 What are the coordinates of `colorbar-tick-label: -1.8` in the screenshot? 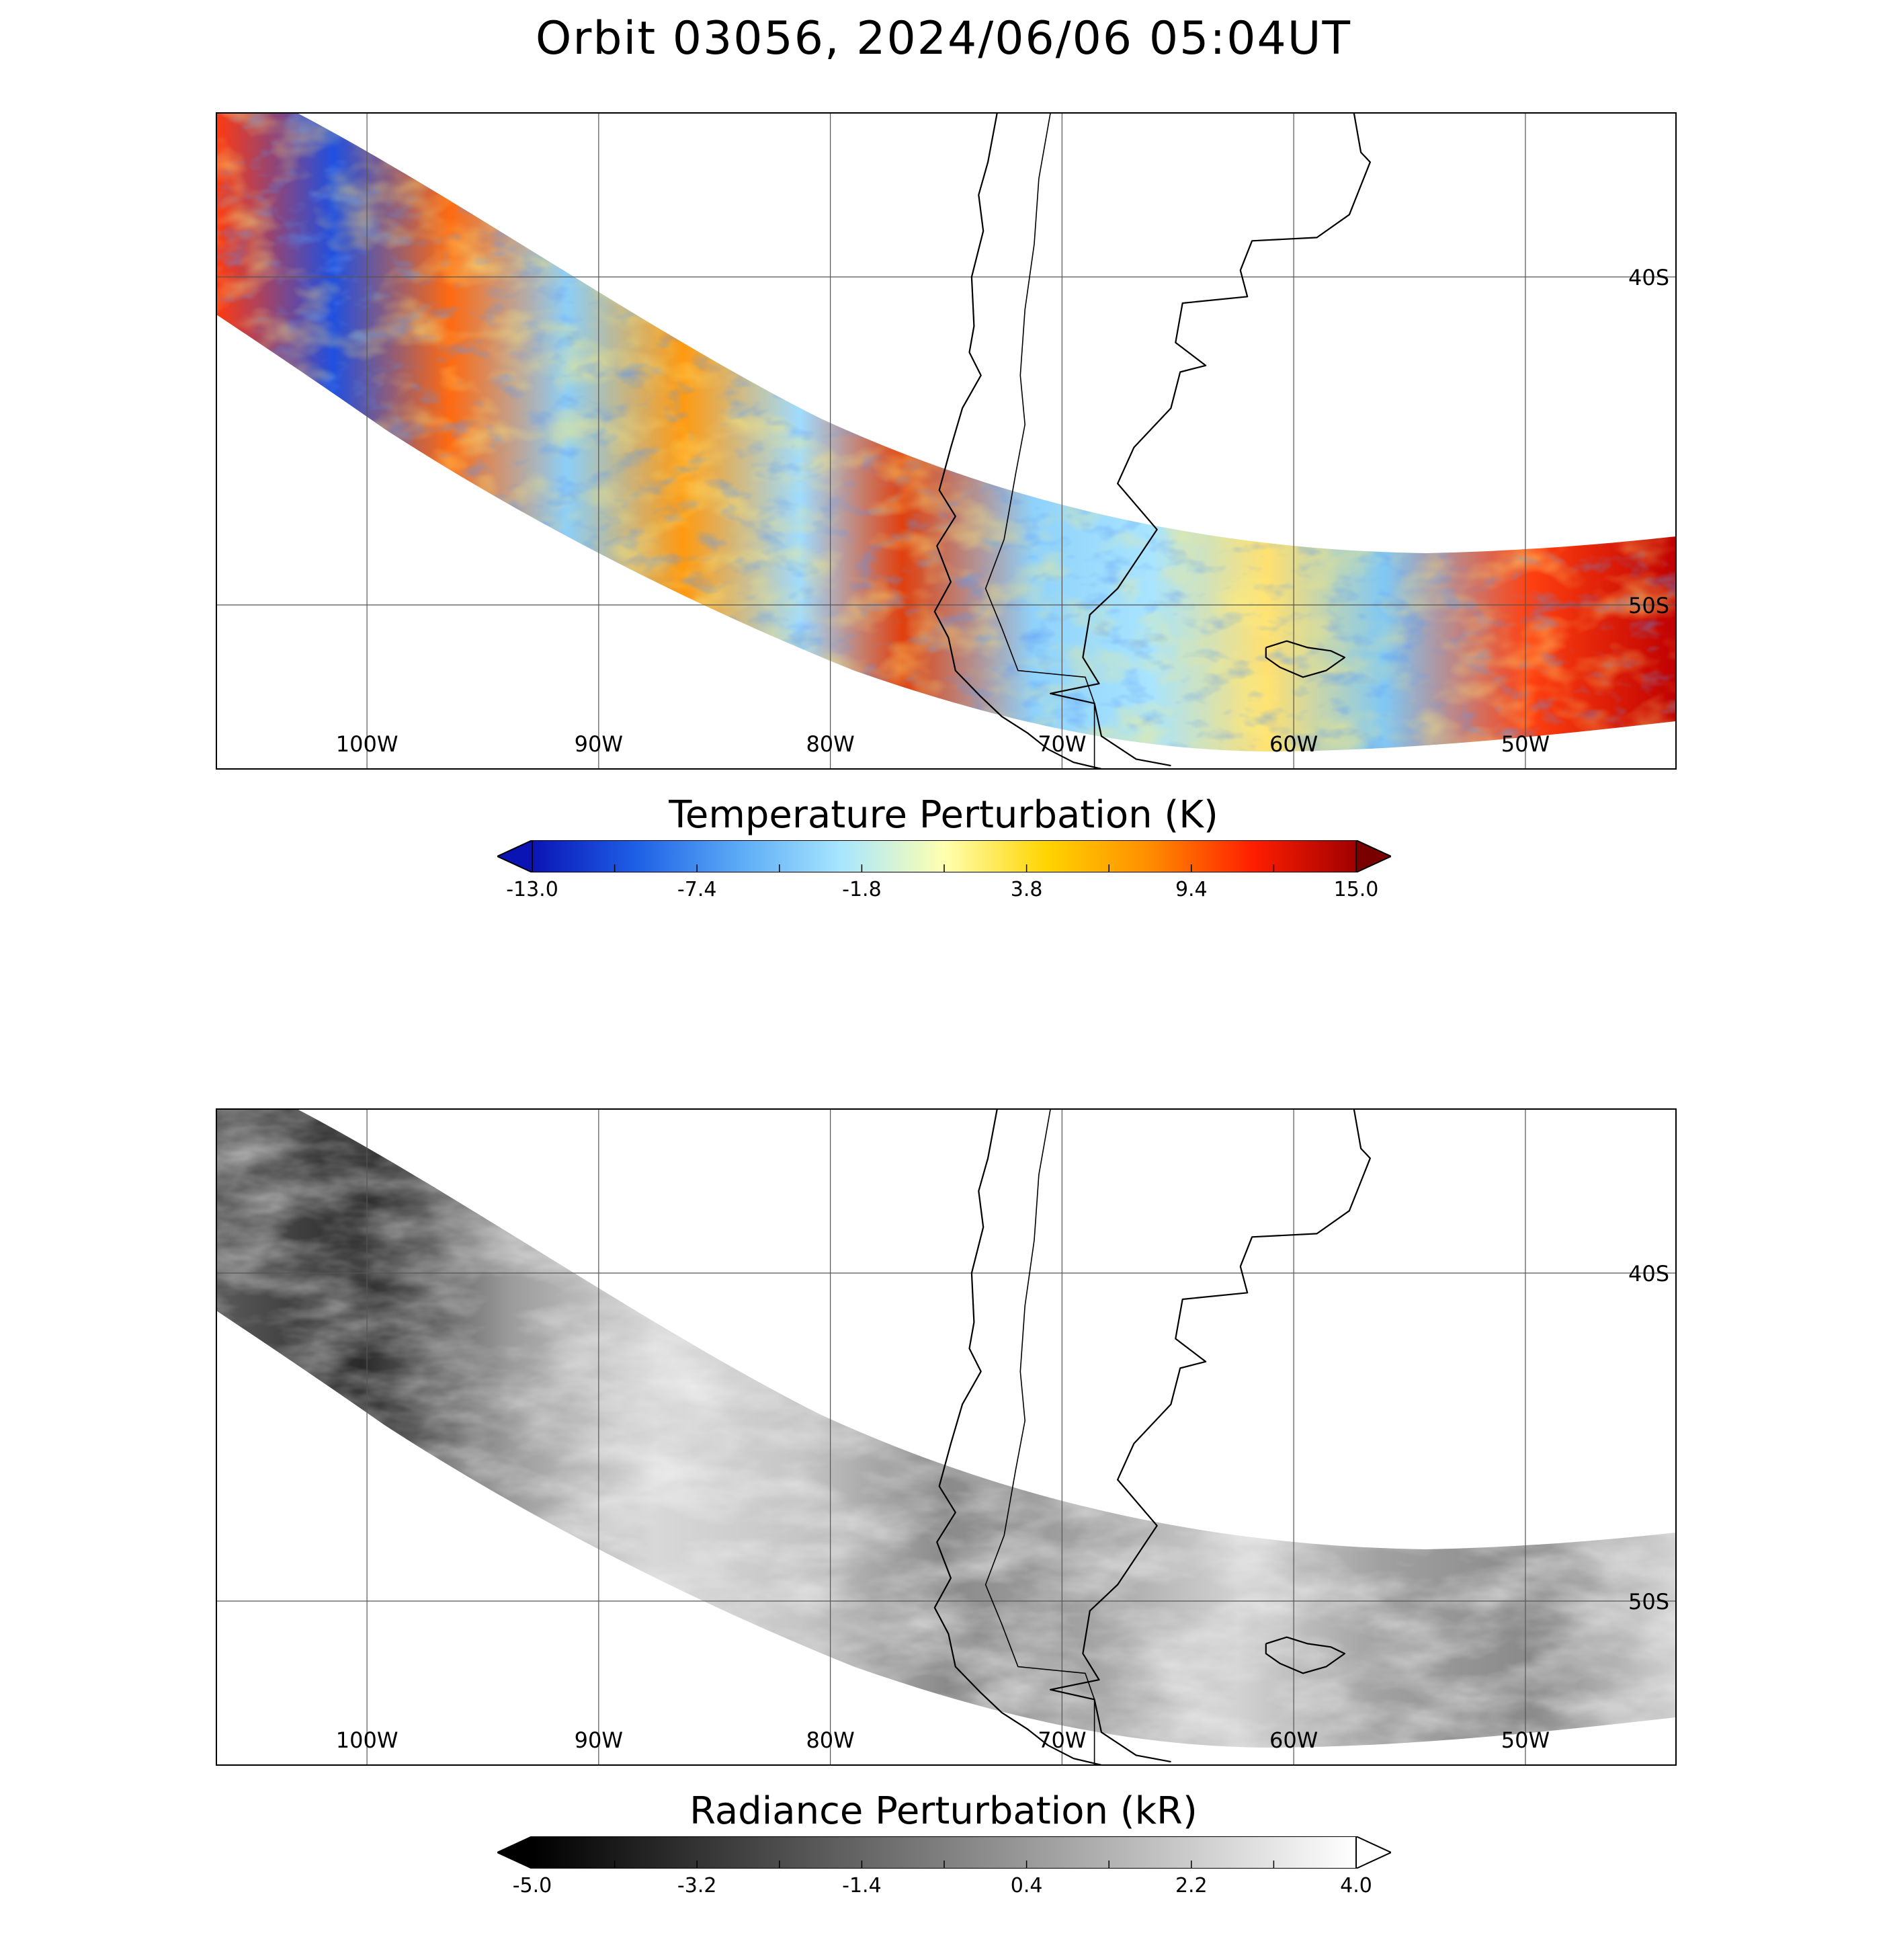 It's located at (862, 890).